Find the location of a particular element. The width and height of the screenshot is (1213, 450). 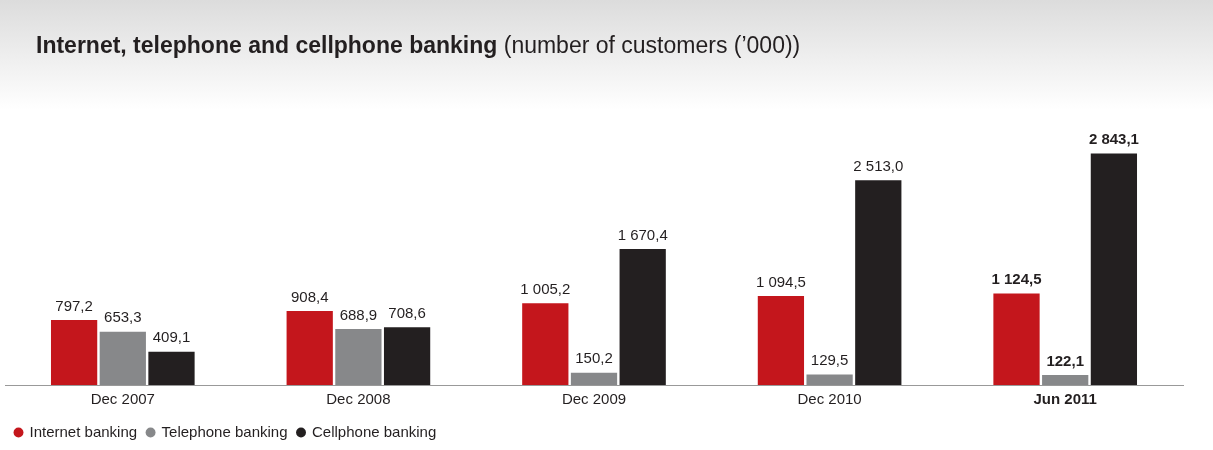

x-tick-label: Dec 2009 is located at coordinates (594, 399).